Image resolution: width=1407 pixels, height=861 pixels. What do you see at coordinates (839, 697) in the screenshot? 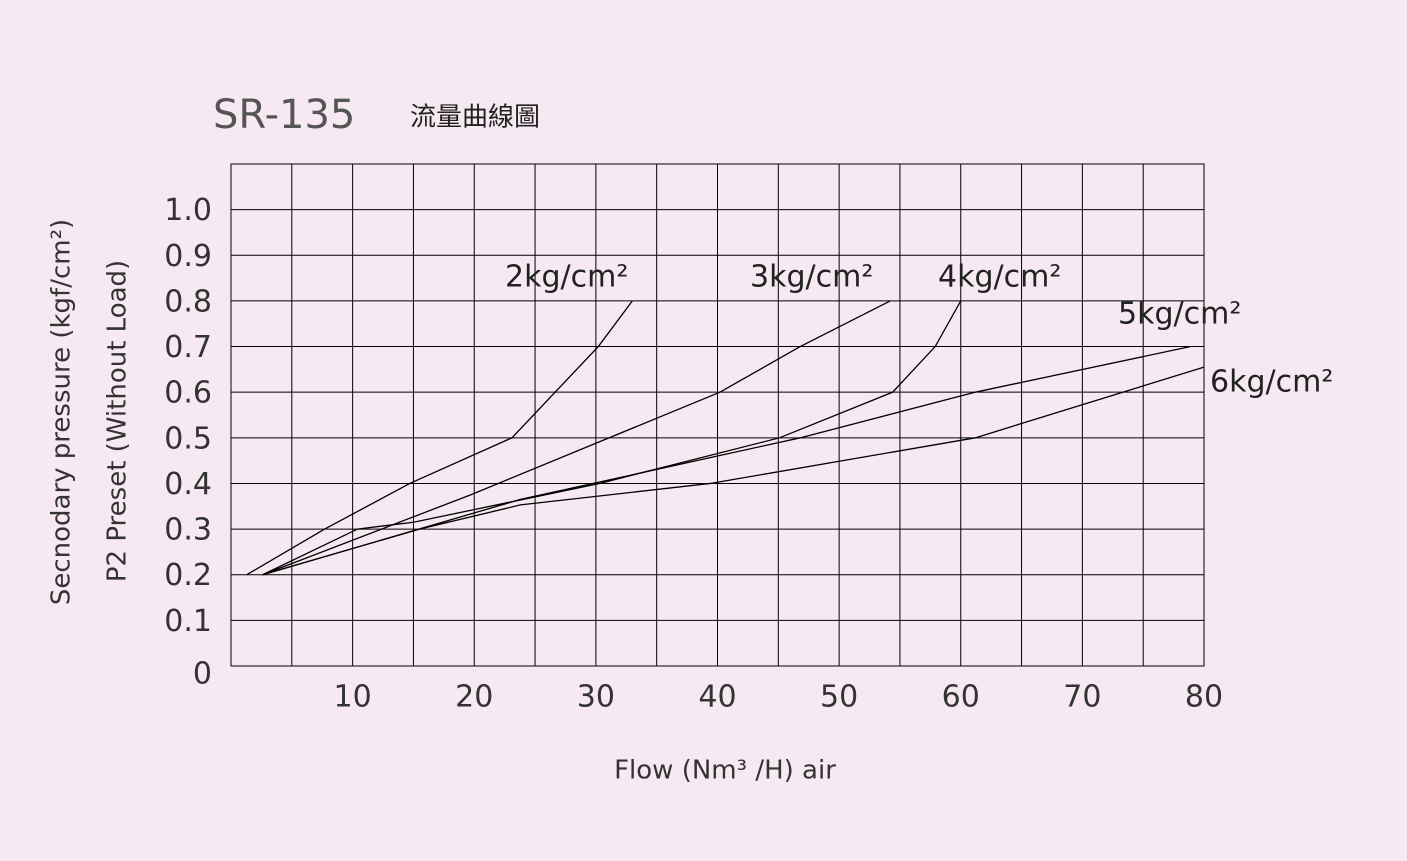
I see `x-tick-label: 50` at bounding box center [839, 697].